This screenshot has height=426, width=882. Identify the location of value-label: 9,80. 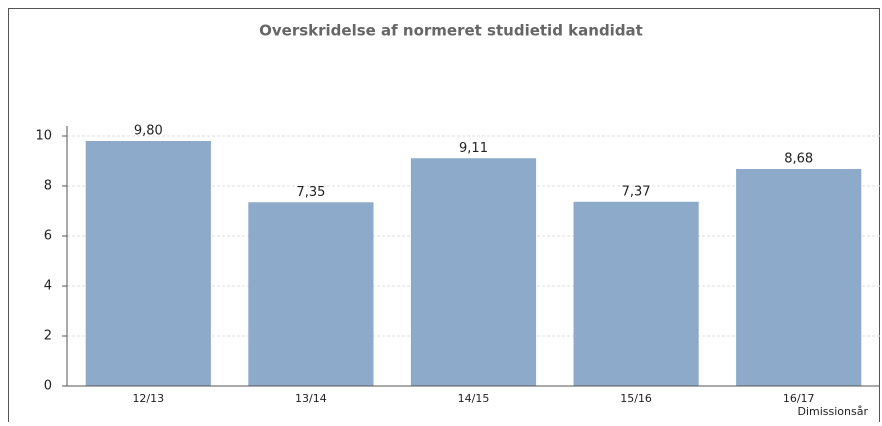
(148, 131).